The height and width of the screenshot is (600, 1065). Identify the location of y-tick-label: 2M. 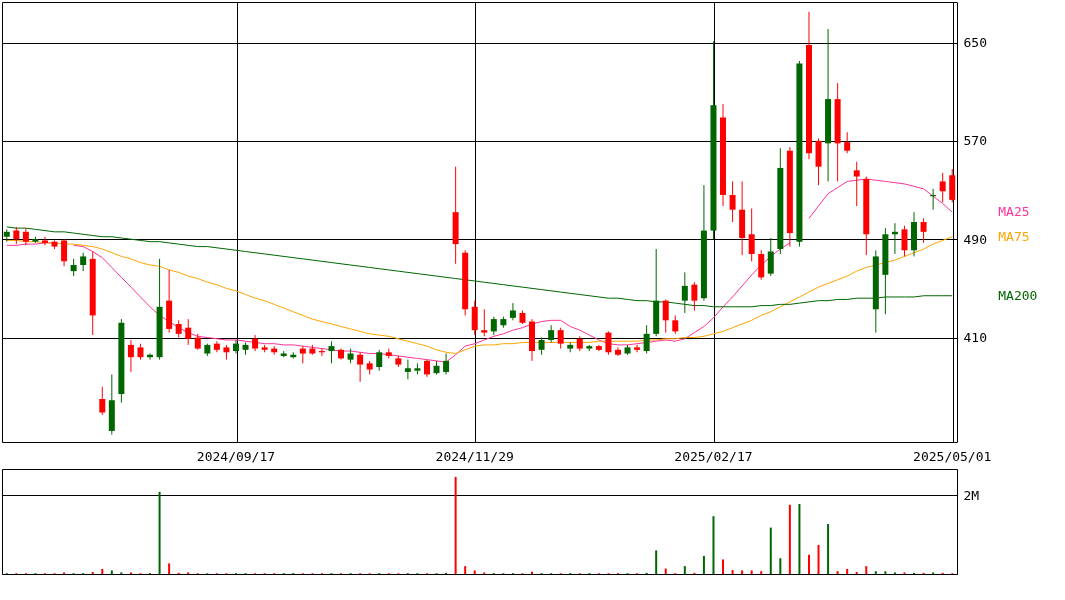
(971, 495).